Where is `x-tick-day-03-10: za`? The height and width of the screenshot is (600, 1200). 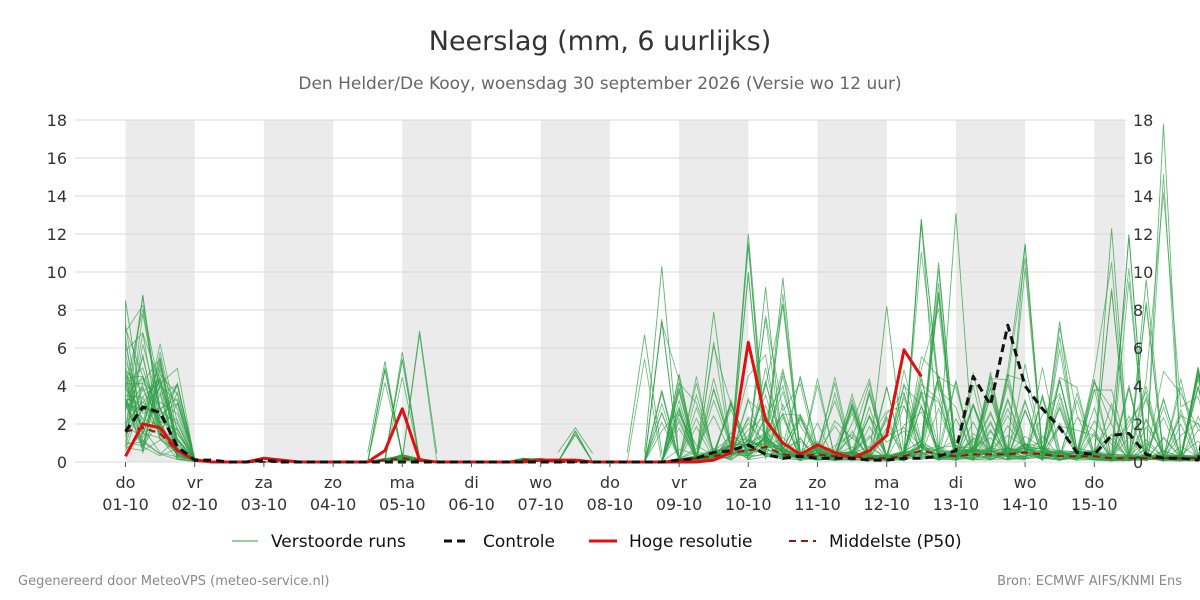
x-tick-day-03-10: za is located at coordinates (264, 482).